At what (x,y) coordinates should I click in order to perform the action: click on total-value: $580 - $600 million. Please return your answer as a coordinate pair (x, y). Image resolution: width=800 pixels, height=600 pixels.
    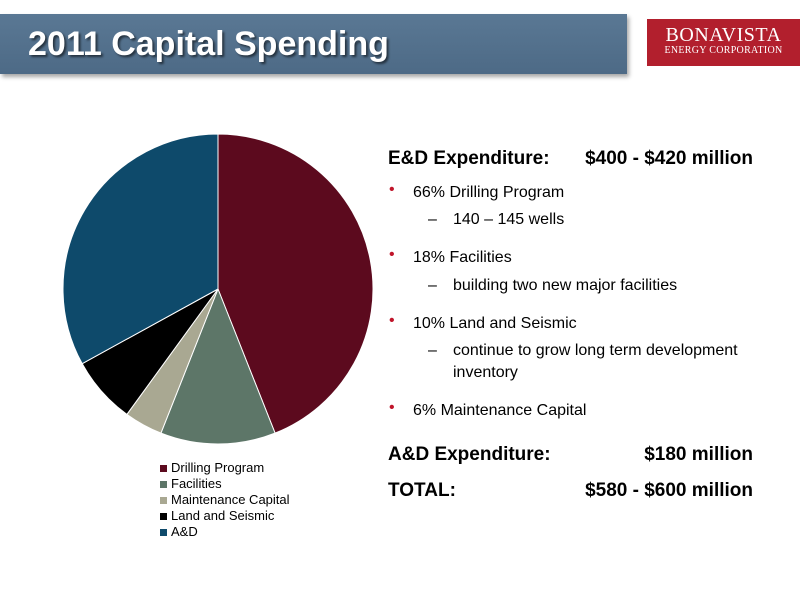
    Looking at the image, I should click on (669, 490).